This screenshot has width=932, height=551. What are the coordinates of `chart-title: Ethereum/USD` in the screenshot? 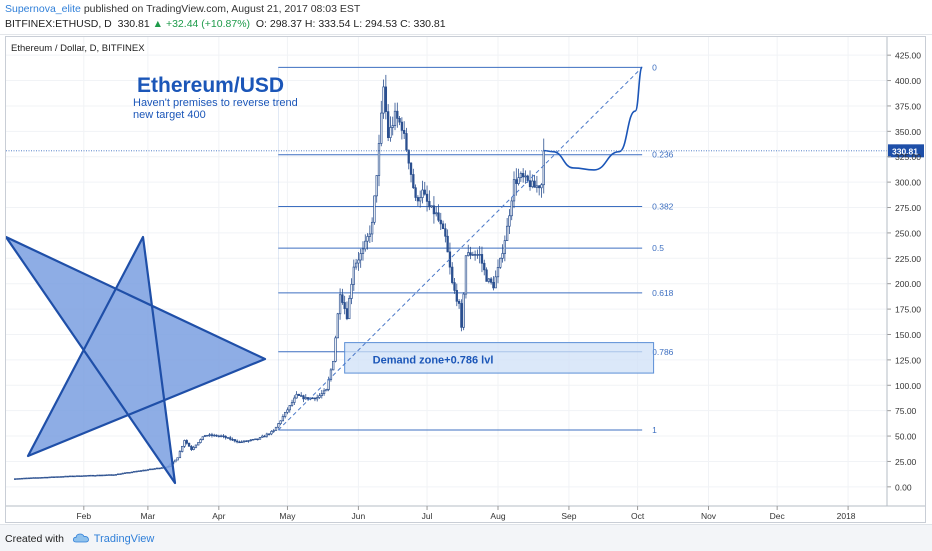 It's located at (210, 85).